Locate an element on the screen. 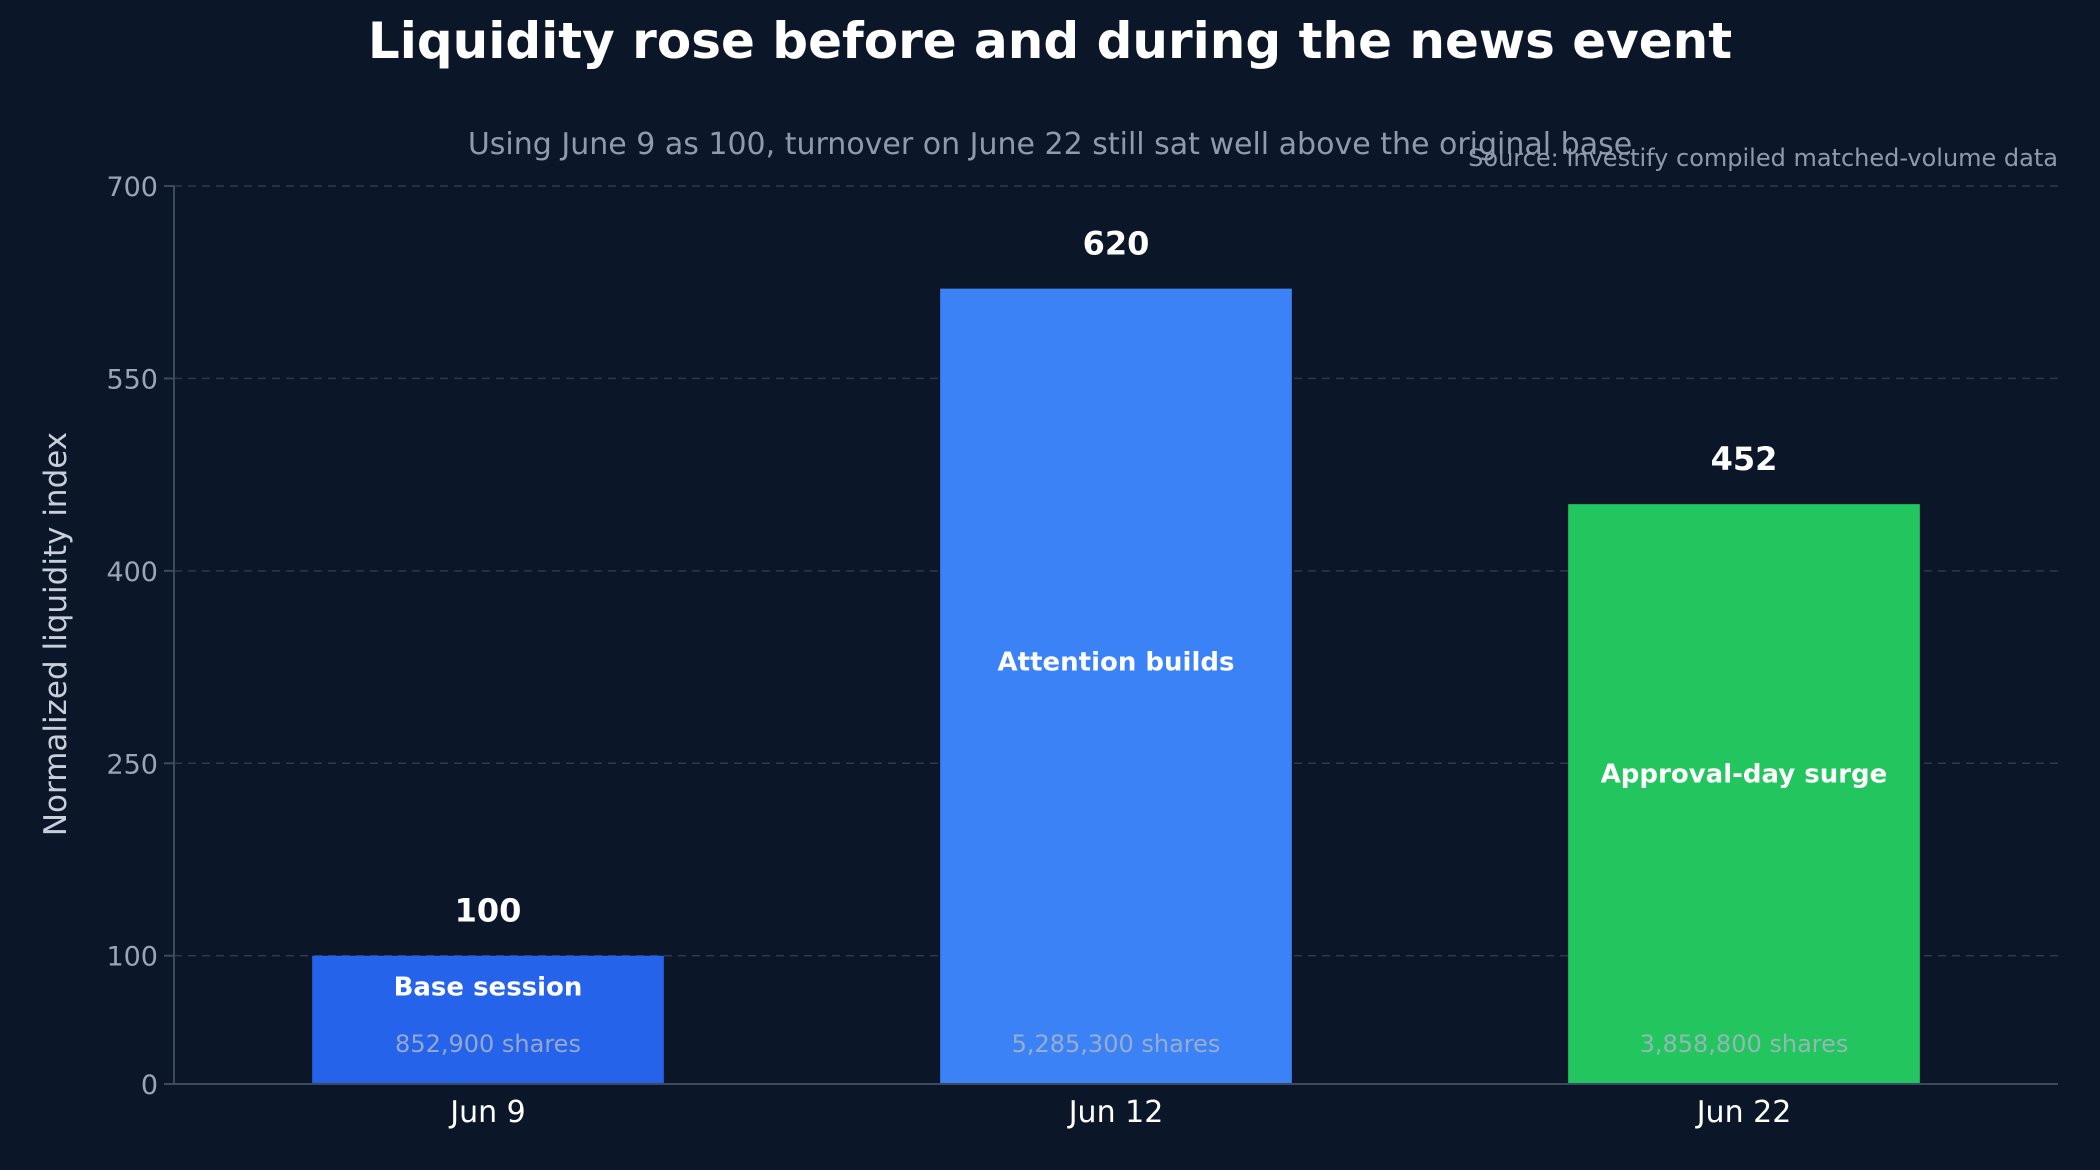 The width and height of the screenshot is (2100, 1170). bar-annotation: Approval-day surge is located at coordinates (1744, 774).